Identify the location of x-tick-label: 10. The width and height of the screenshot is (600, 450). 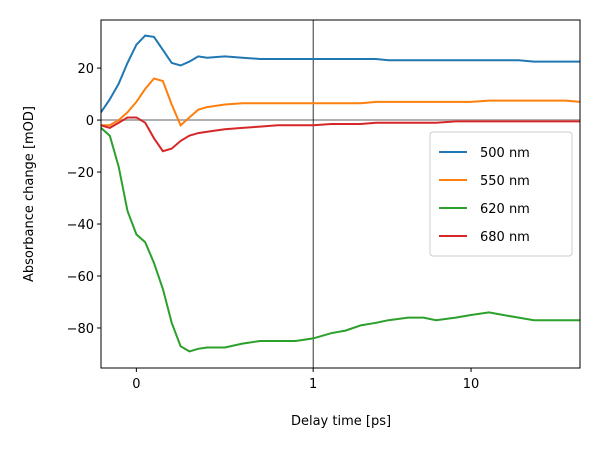
(471, 384).